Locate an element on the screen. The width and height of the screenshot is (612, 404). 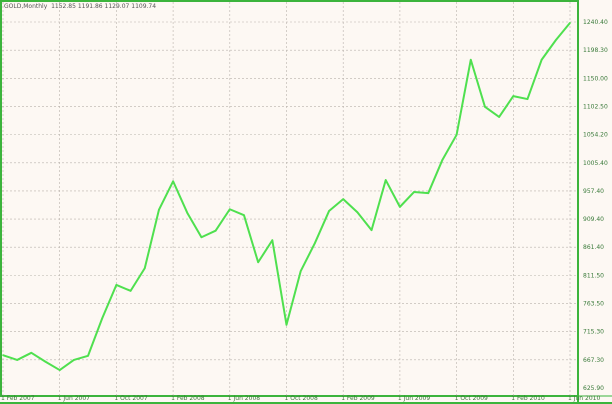
y-tick-label: 715.30 is located at coordinates (593, 332).